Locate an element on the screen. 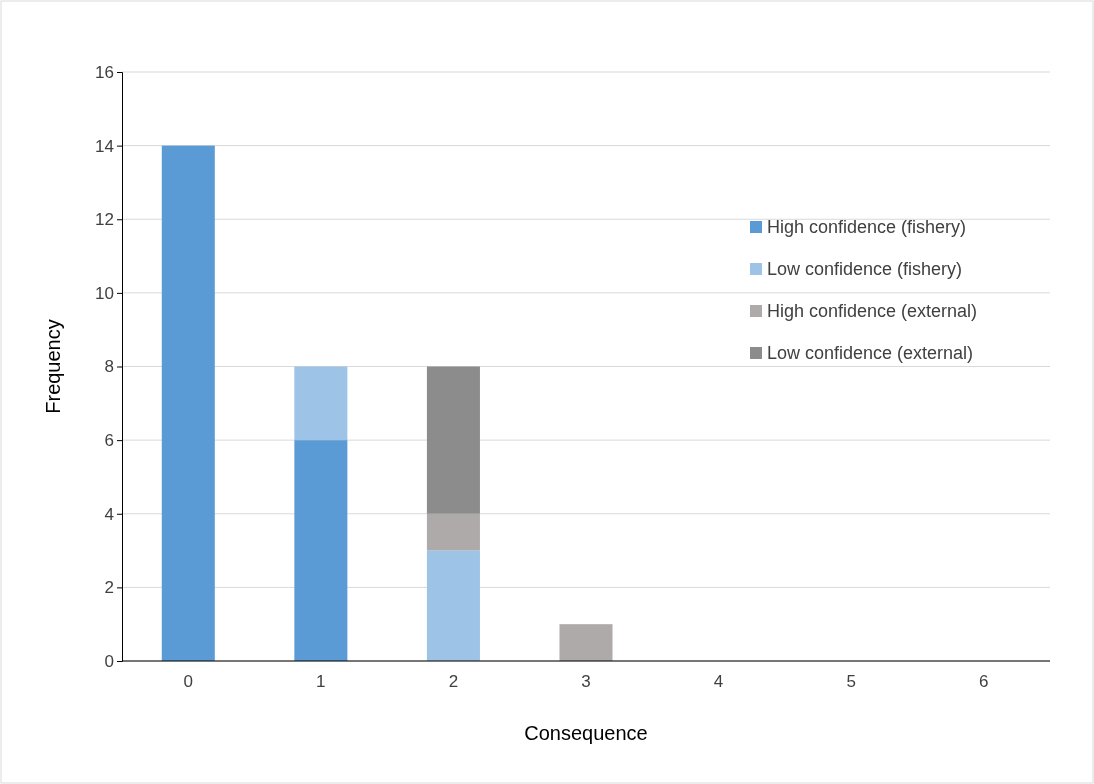 The image size is (1094, 784). x-axis-title: Consequence is located at coordinates (586, 733).